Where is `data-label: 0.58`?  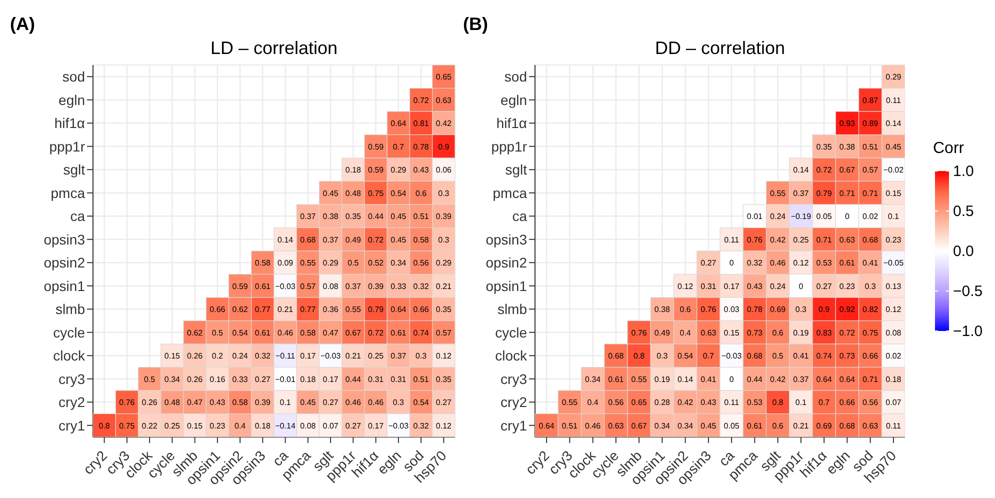 data-label: 0.58 is located at coordinates (421, 239).